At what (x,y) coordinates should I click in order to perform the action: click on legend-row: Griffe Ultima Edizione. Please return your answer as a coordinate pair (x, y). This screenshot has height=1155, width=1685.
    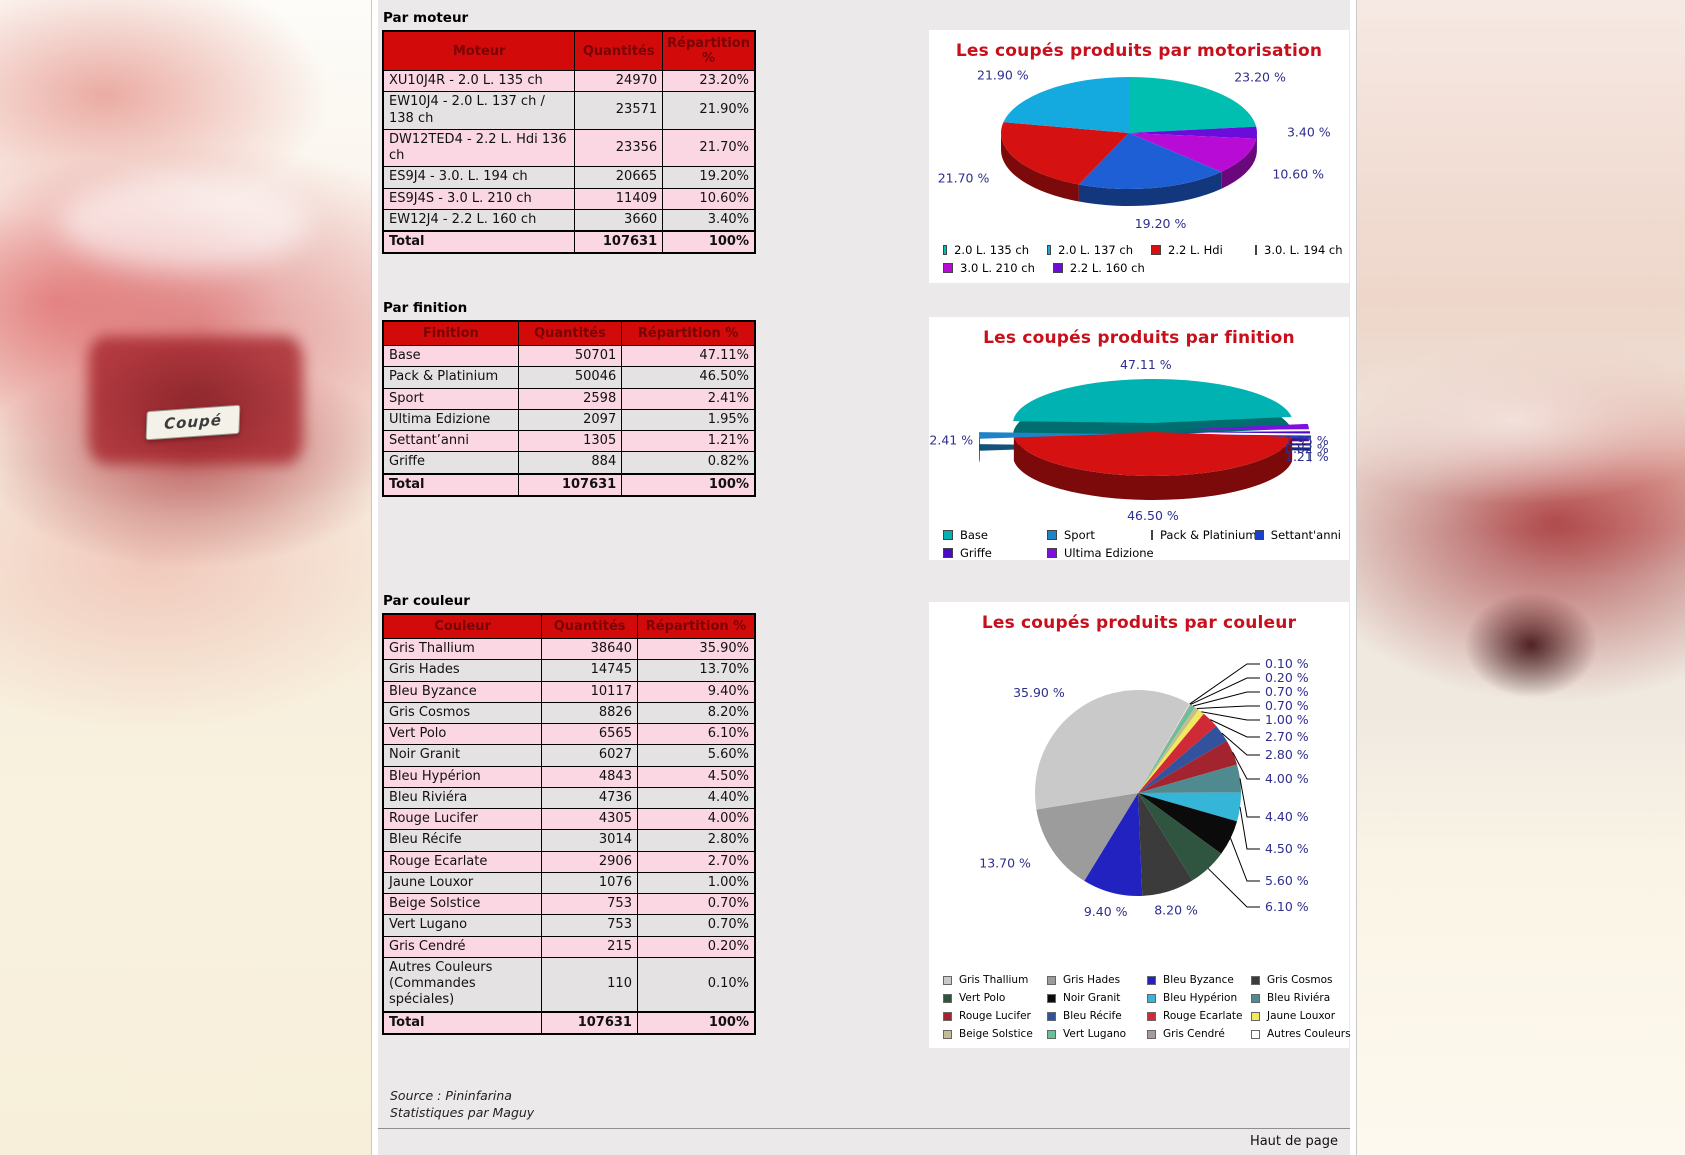
    Looking at the image, I should click on (1142, 553).